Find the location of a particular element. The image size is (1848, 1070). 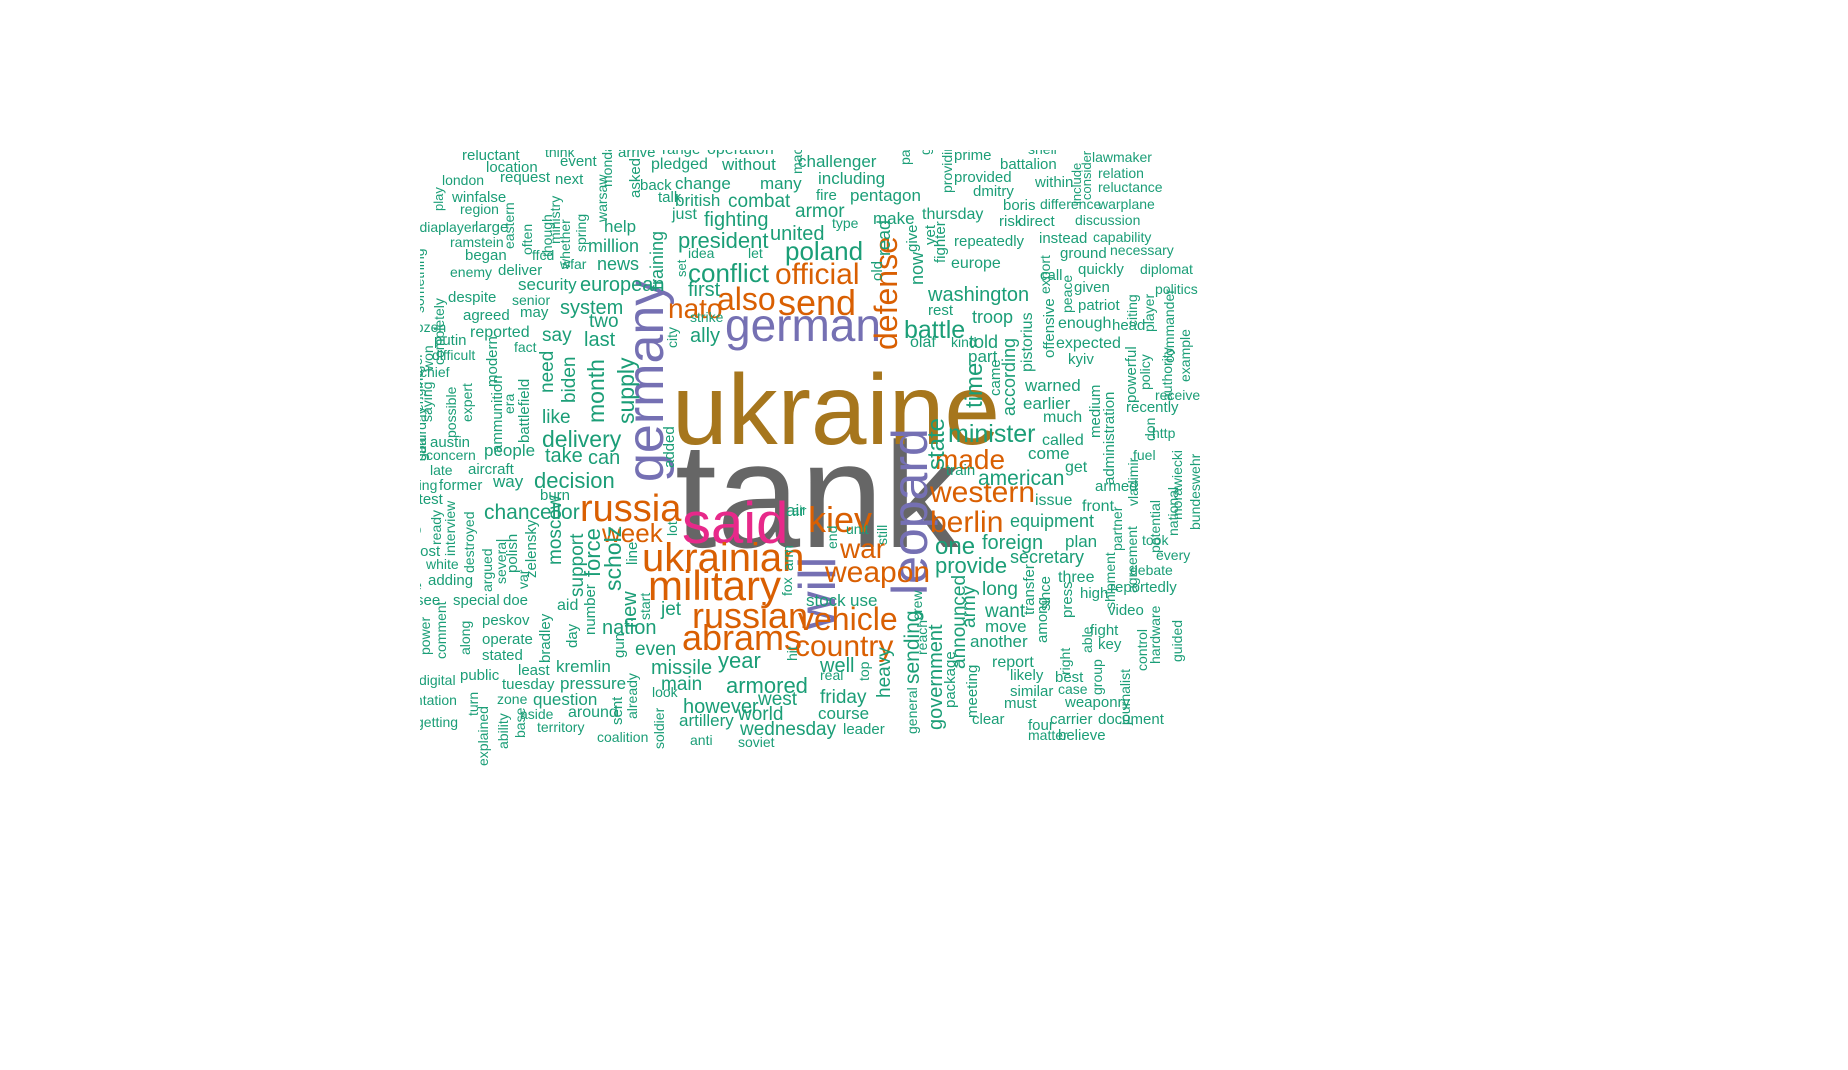

word-discussion: discussion is located at coordinates (1108, 220).